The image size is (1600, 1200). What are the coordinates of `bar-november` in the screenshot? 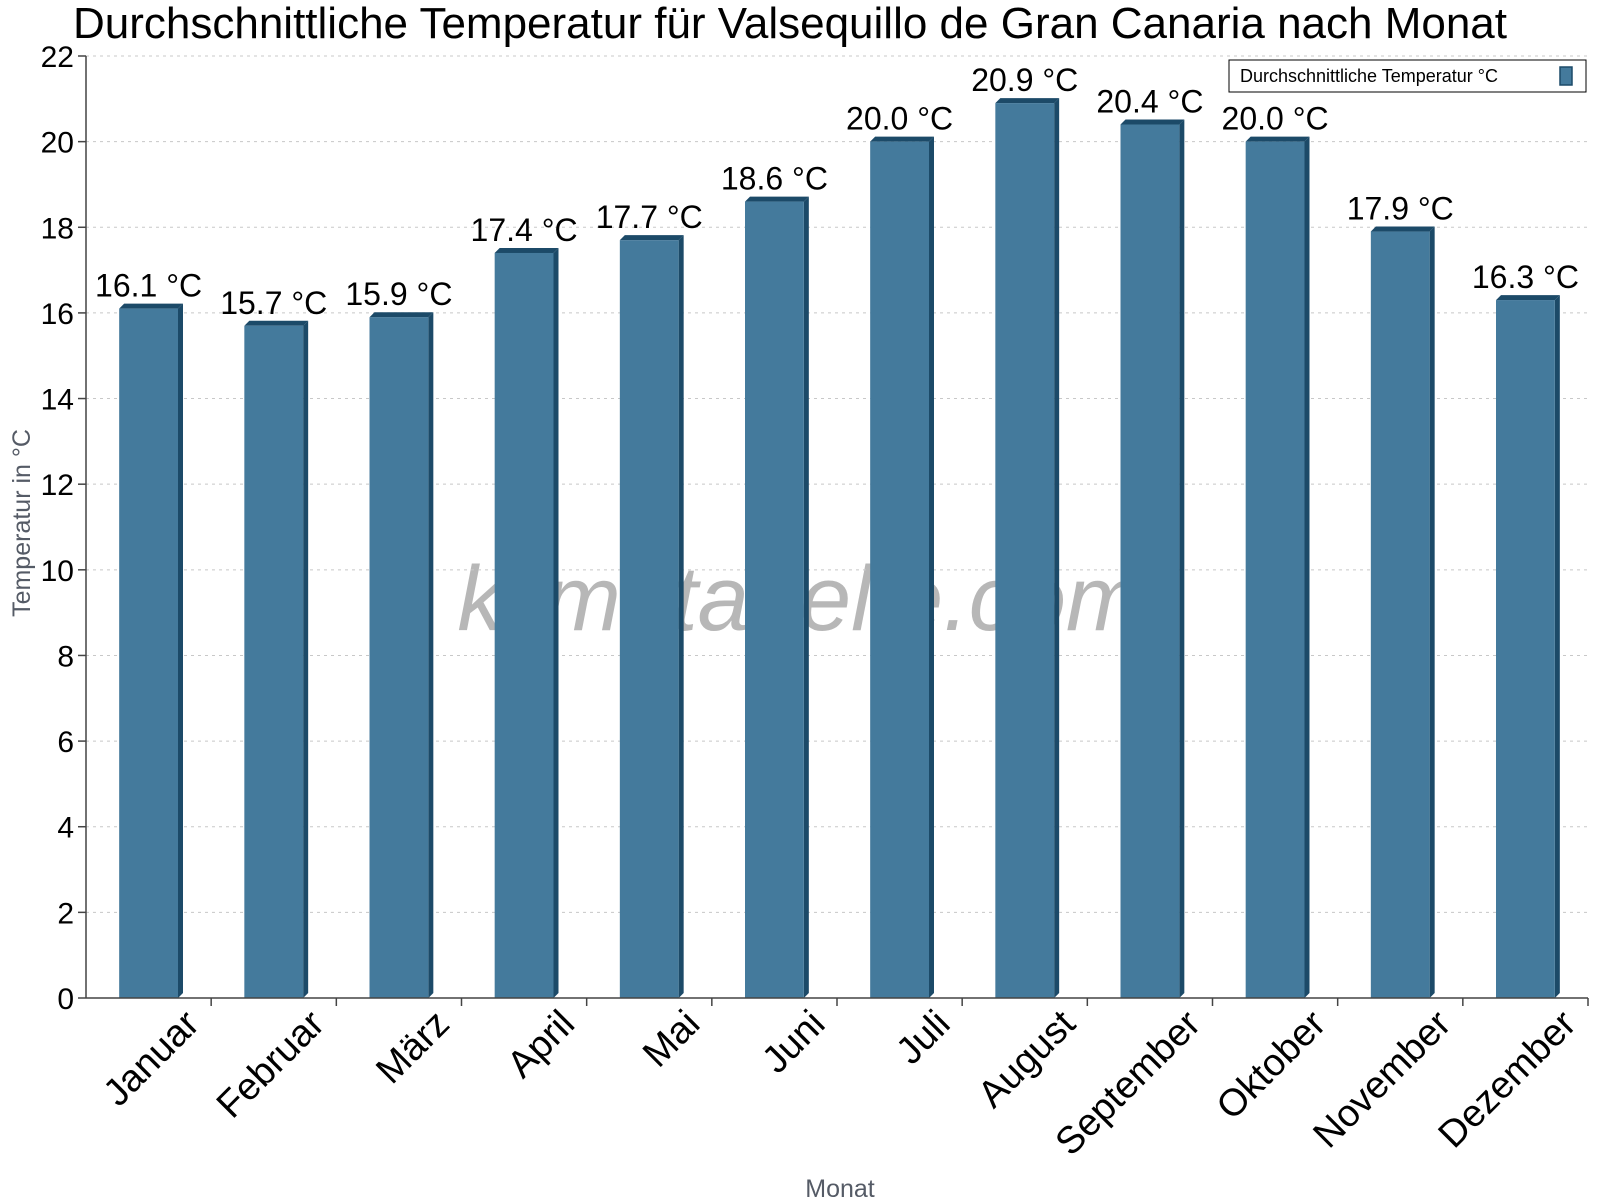 It's located at (1402, 612).